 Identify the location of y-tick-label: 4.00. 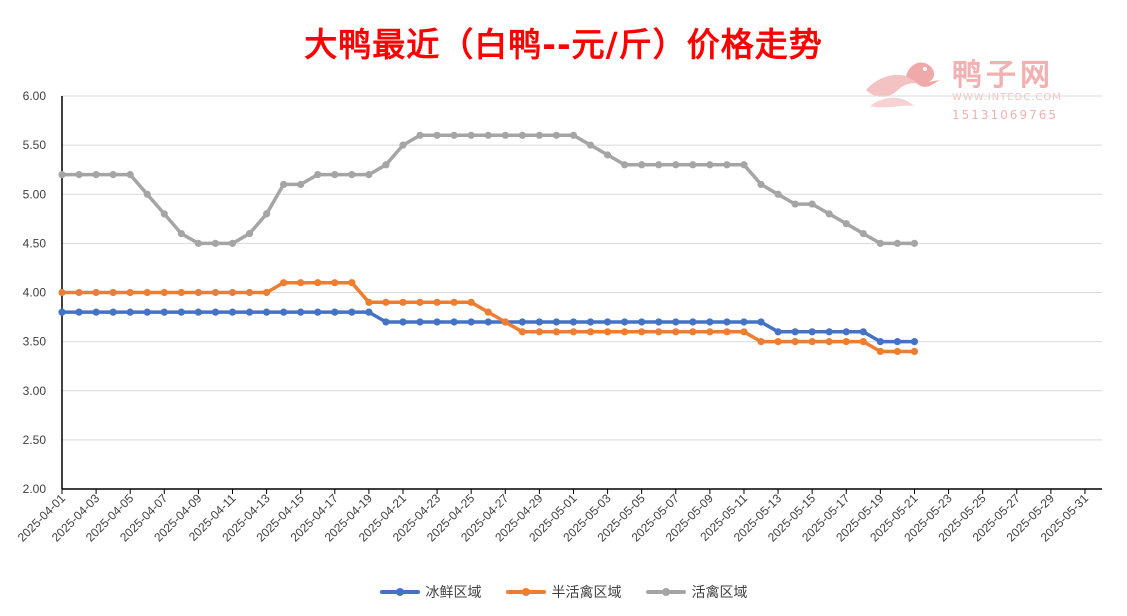
(35, 293).